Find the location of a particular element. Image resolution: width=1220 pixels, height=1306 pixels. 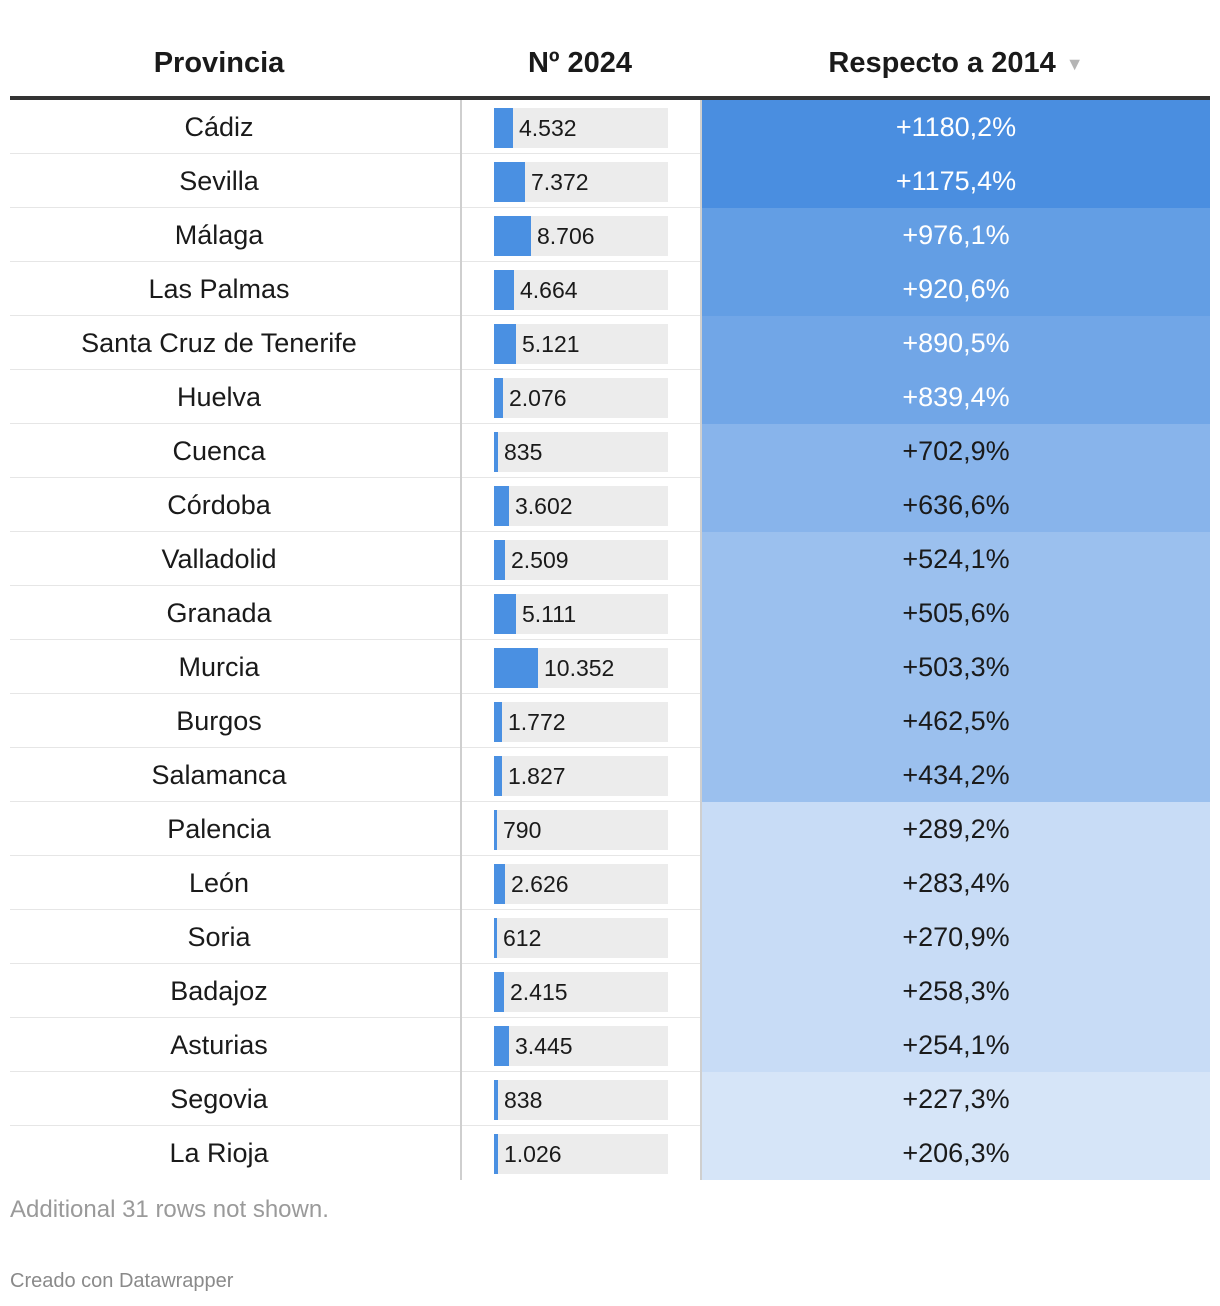

respecto-heat-cell: +462,5% is located at coordinates (956, 721).